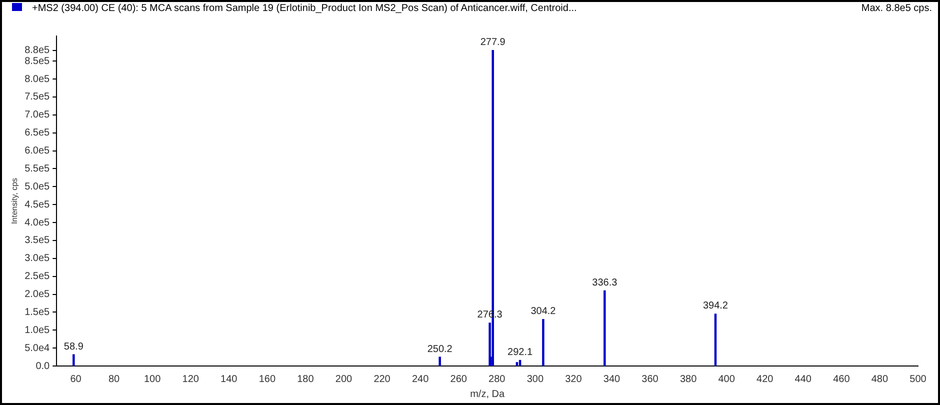 The height and width of the screenshot is (405, 940). I want to click on annotation: 277.9, so click(493, 42).